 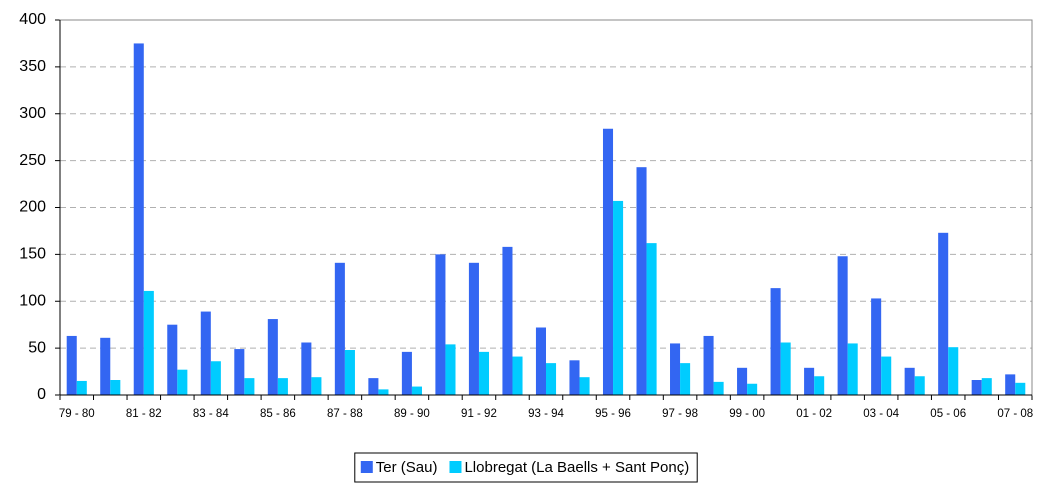 I want to click on y-tick-label: 100, so click(x=32, y=300).